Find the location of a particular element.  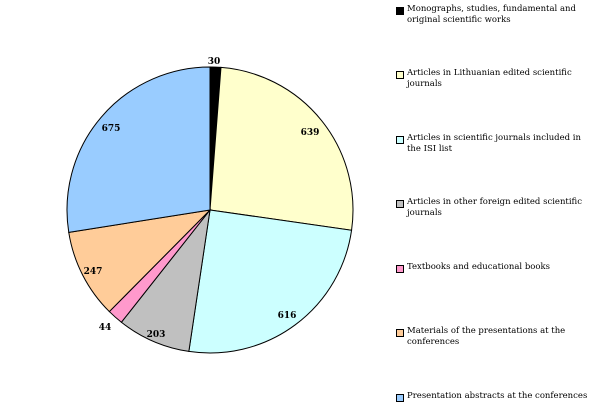

slice-value-label: 247 is located at coordinates (93, 272).